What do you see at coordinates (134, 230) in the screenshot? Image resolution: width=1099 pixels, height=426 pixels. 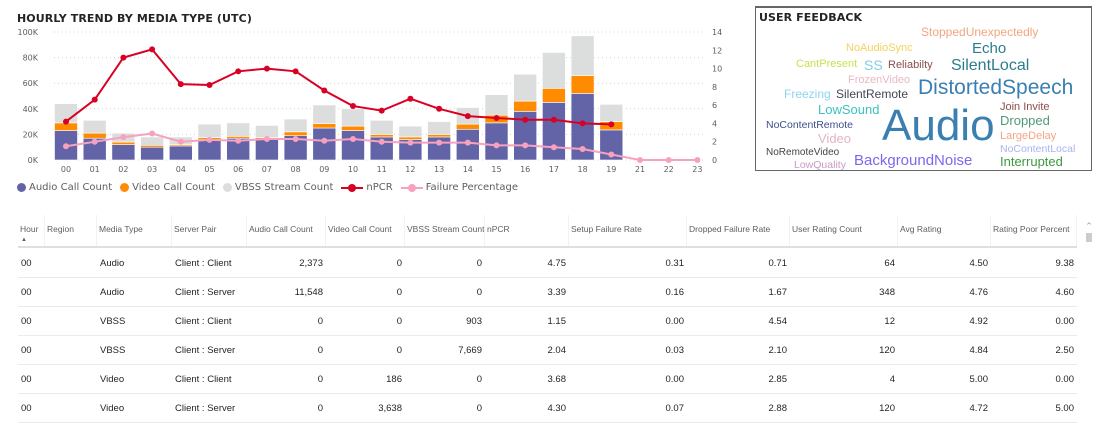 I see `column-header: Media Type` at bounding box center [134, 230].